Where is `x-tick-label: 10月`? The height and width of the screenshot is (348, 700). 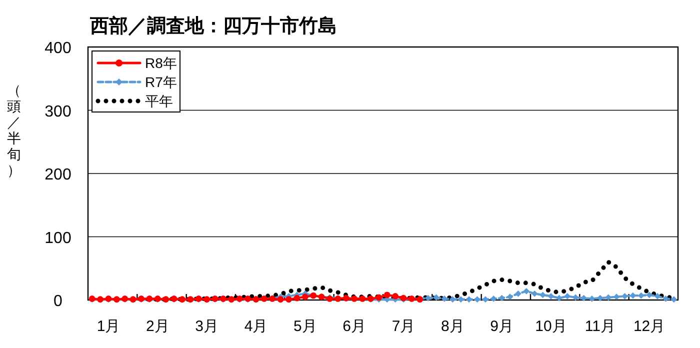 x-tick-label: 10月 is located at coordinates (551, 326).